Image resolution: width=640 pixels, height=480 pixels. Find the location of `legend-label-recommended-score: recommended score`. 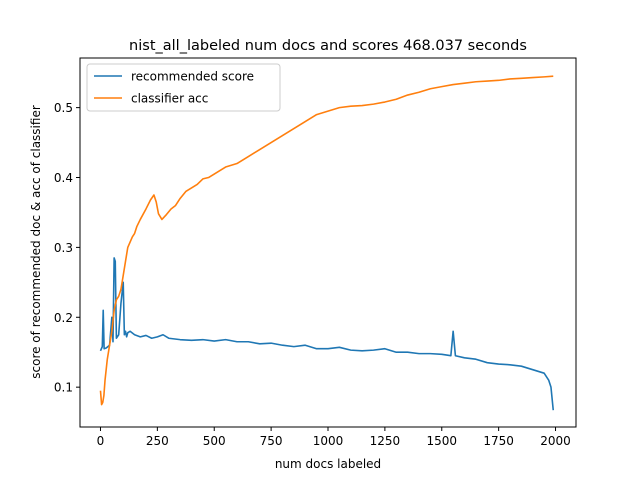

legend-label-recommended-score: recommended score is located at coordinates (192, 77).